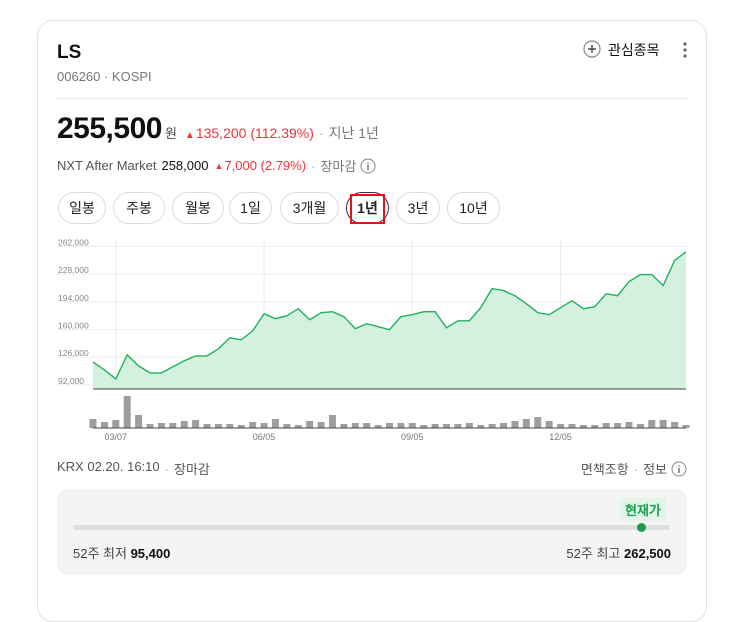  What do you see at coordinates (73, 353) in the screenshot?
I see `y-tick-label: 126,000` at bounding box center [73, 353].